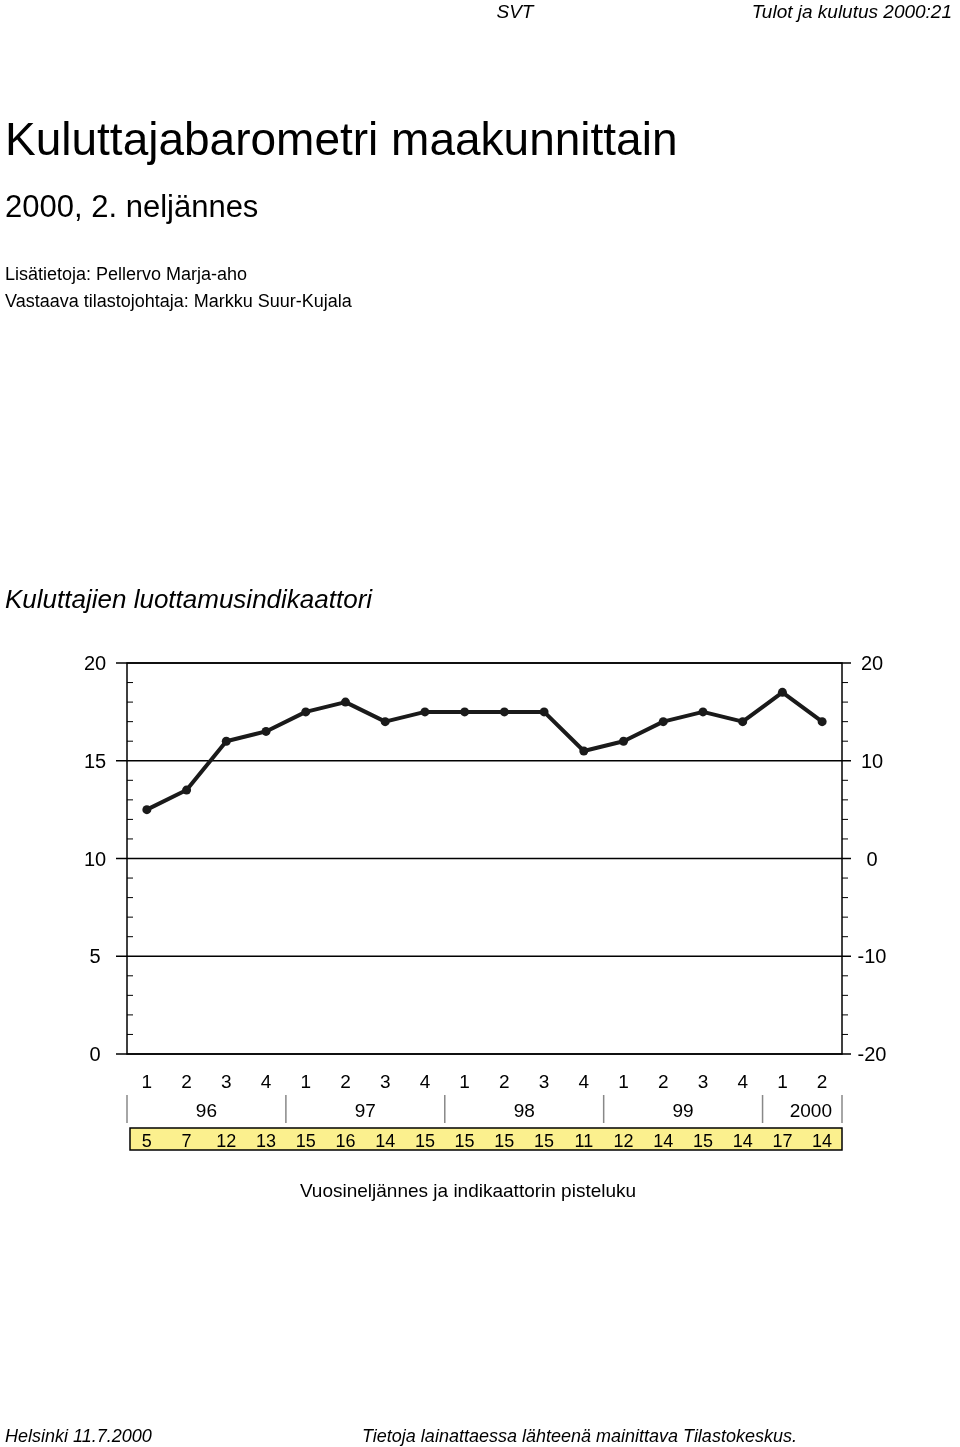 The height and width of the screenshot is (1447, 960). What do you see at coordinates (584, 1141) in the screenshot?
I see `data-label: 11` at bounding box center [584, 1141].